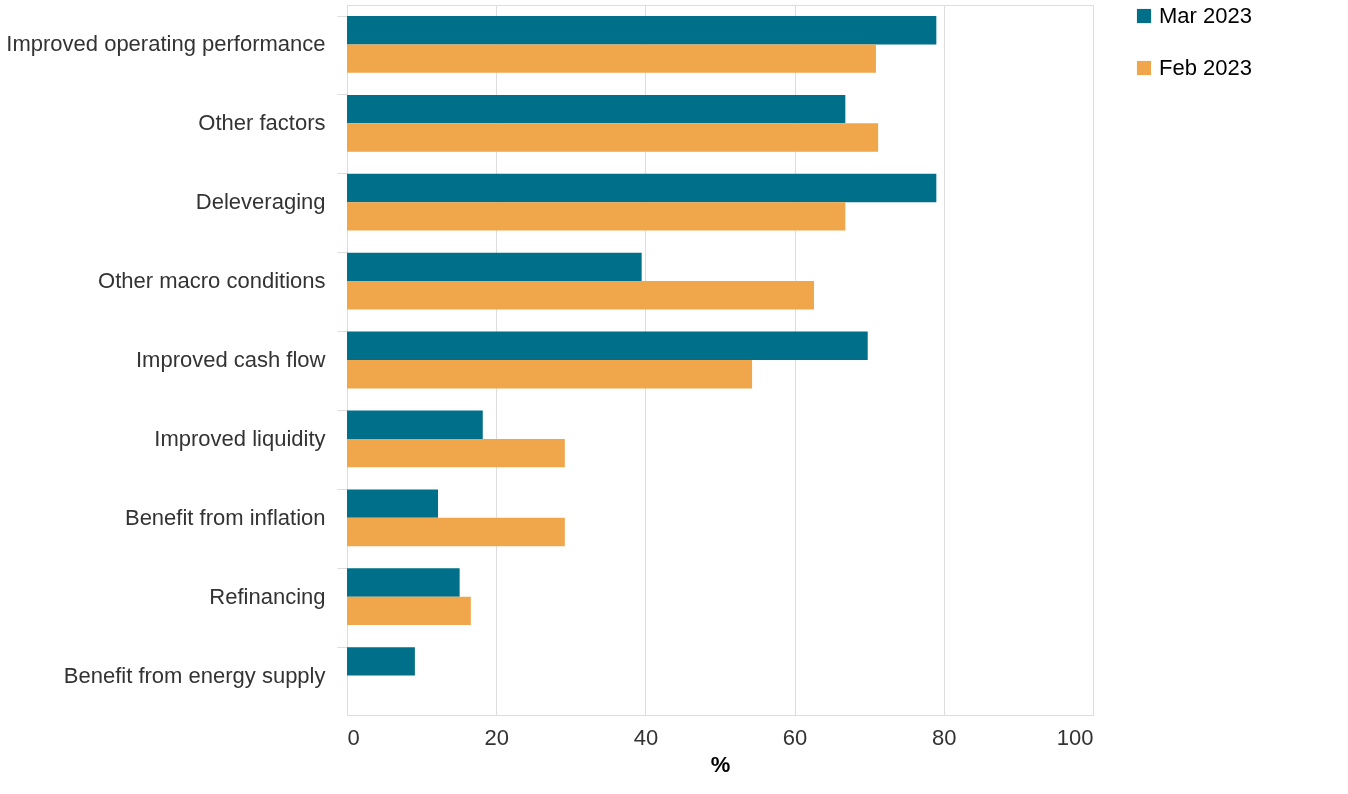  What do you see at coordinates (225, 517) in the screenshot?
I see `y-tick-label: Benefit from inflation` at bounding box center [225, 517].